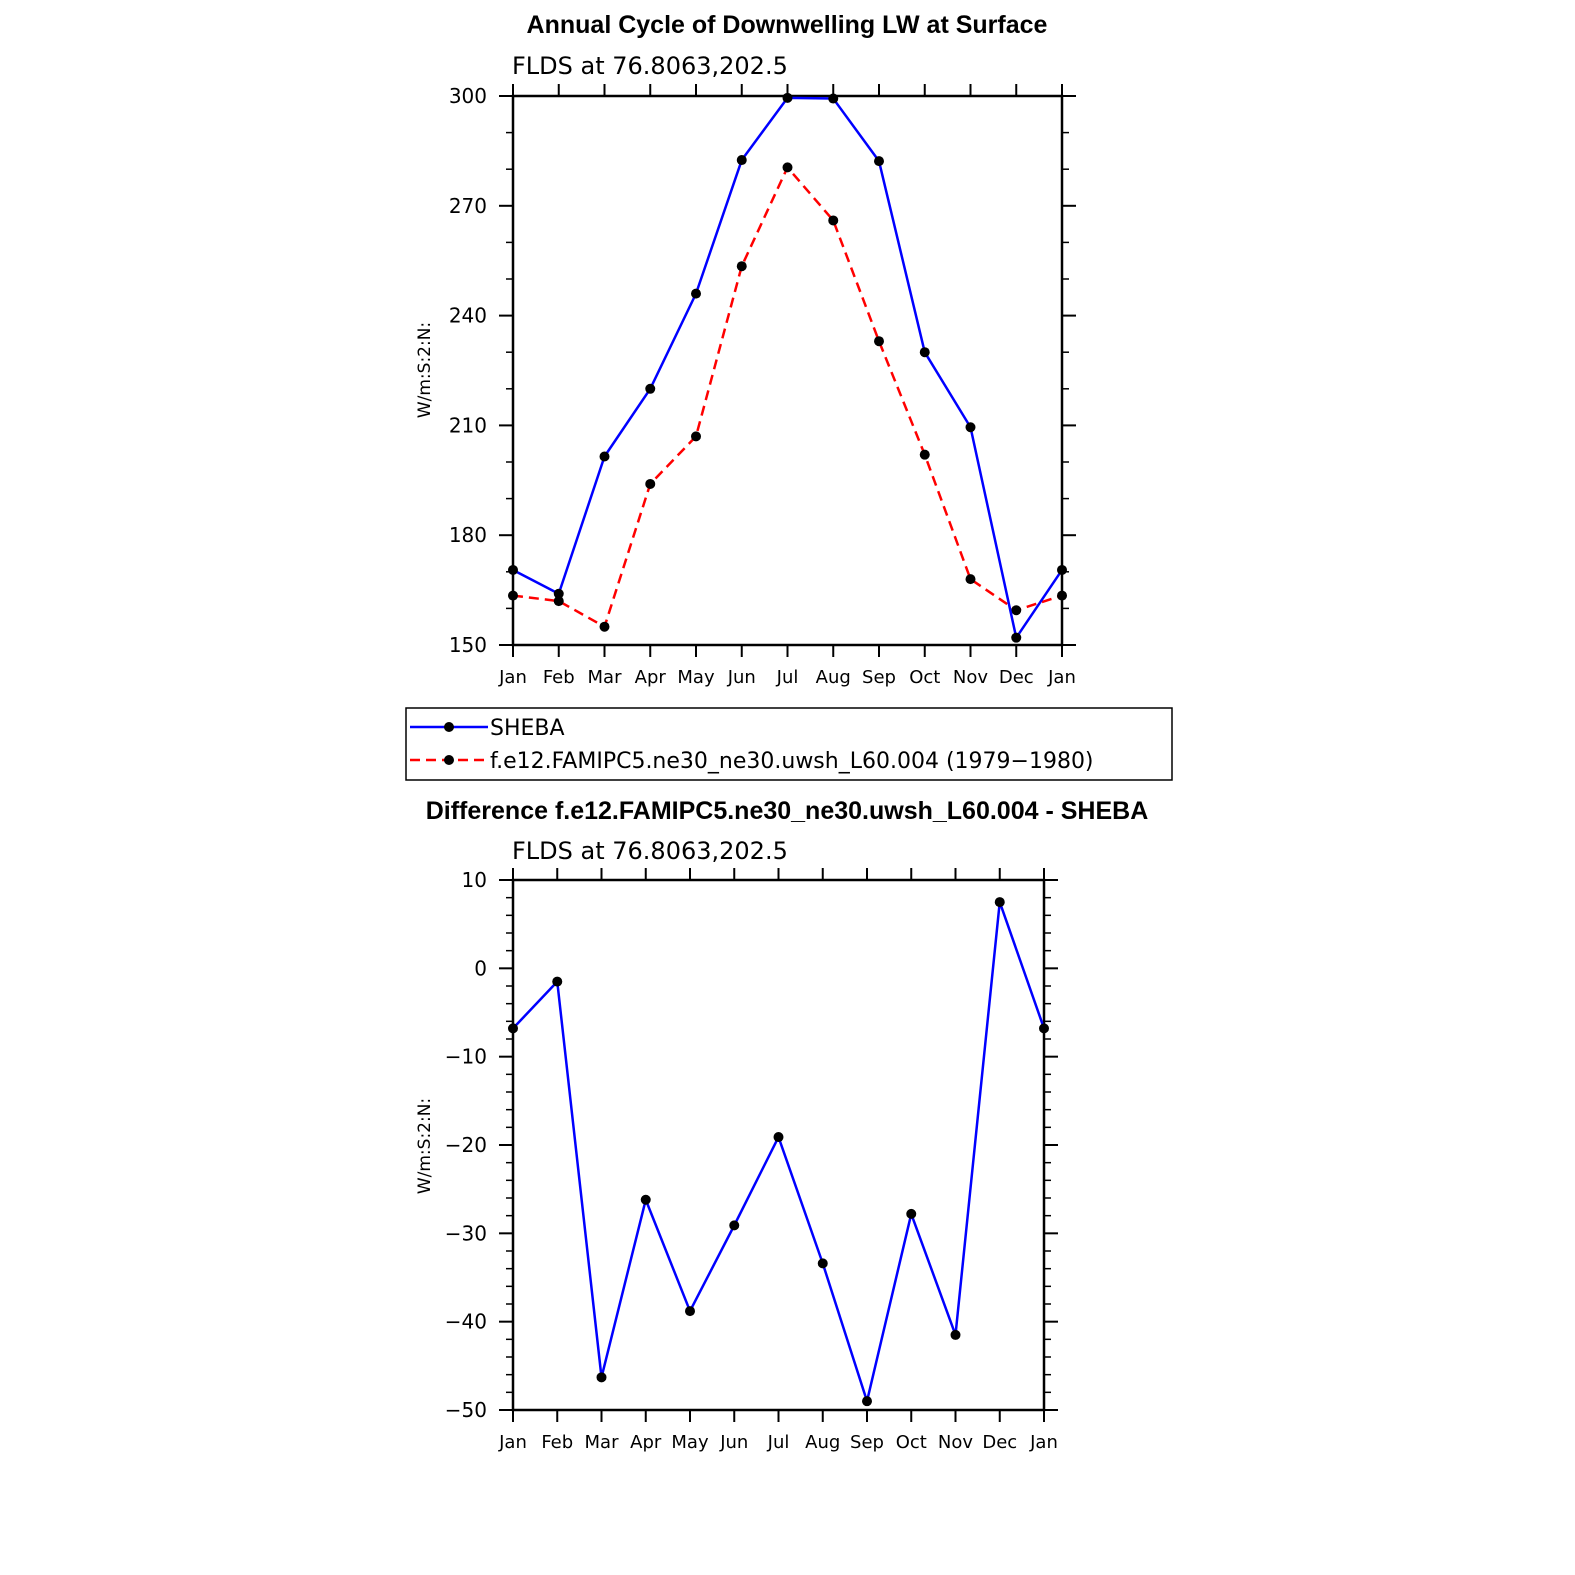 This screenshot has width=1575, height=1575. I want to click on y-tick-label: 240, so click(468, 316).